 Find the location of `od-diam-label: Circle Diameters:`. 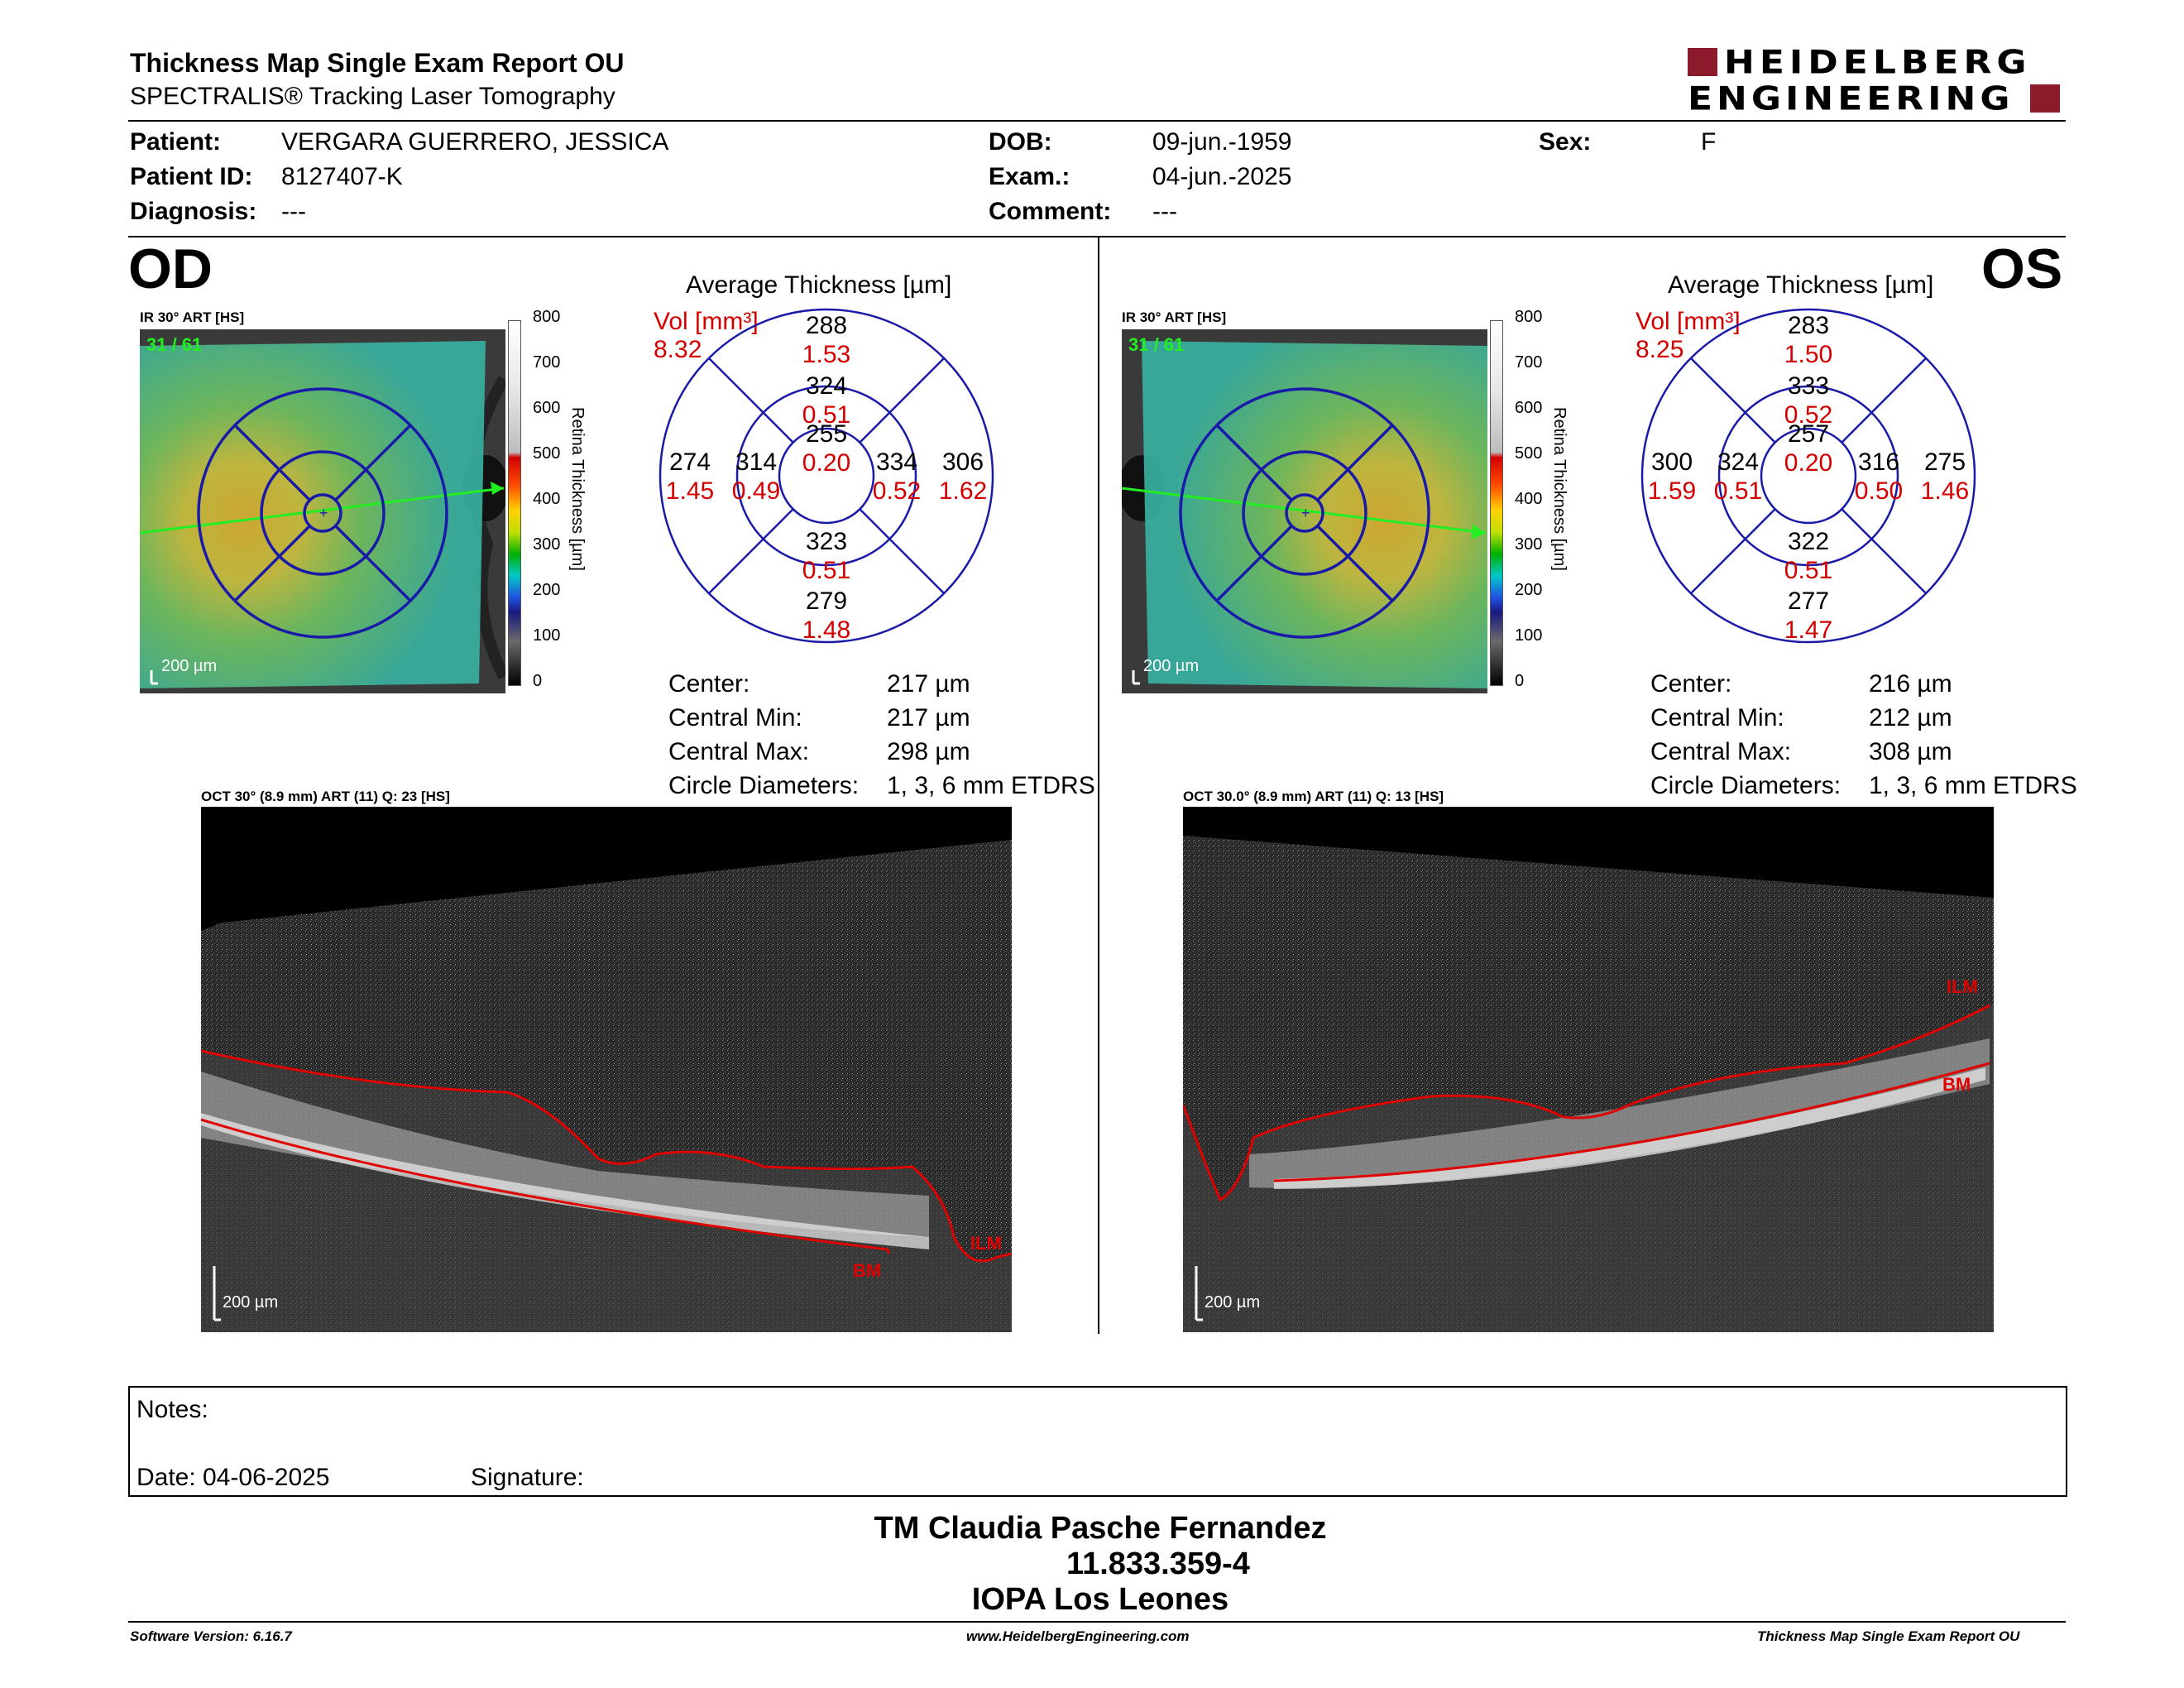

od-diam-label: Circle Diameters: is located at coordinates (764, 785).